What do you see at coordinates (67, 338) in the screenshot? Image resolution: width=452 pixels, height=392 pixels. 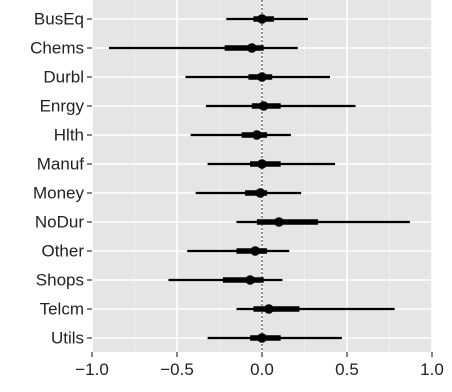 I see `y-tick-label: Utils` at bounding box center [67, 338].